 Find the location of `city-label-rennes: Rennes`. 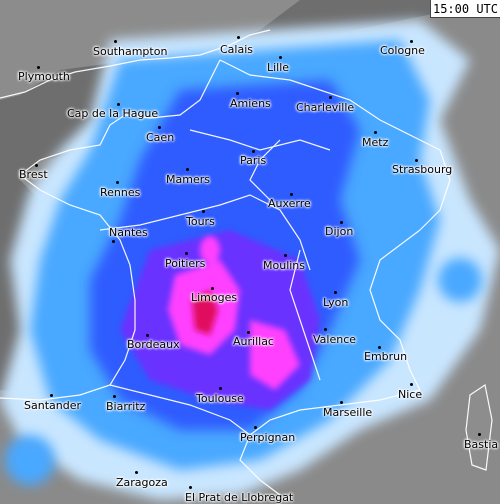

city-label-rennes: Rennes is located at coordinates (120, 192).